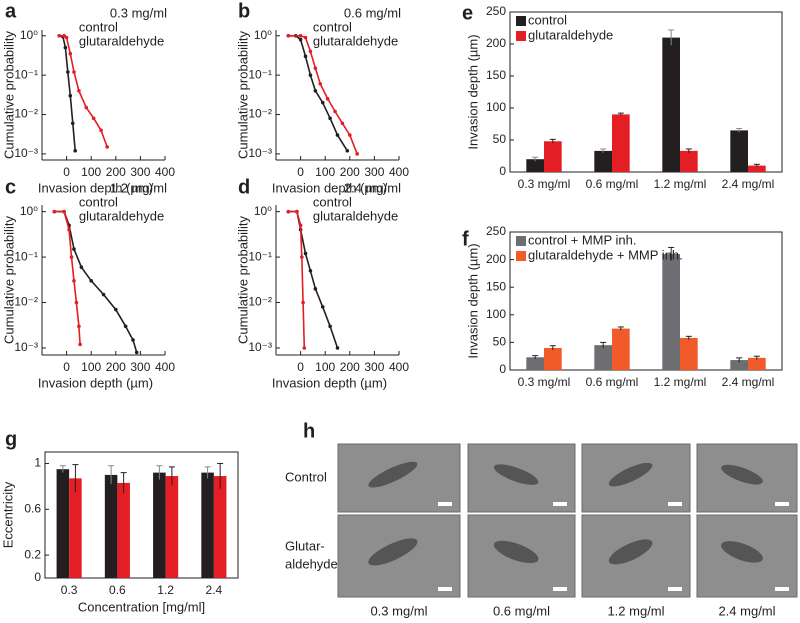  Describe the element at coordinates (521, 241) in the screenshot. I see `legend-swatch` at that location.